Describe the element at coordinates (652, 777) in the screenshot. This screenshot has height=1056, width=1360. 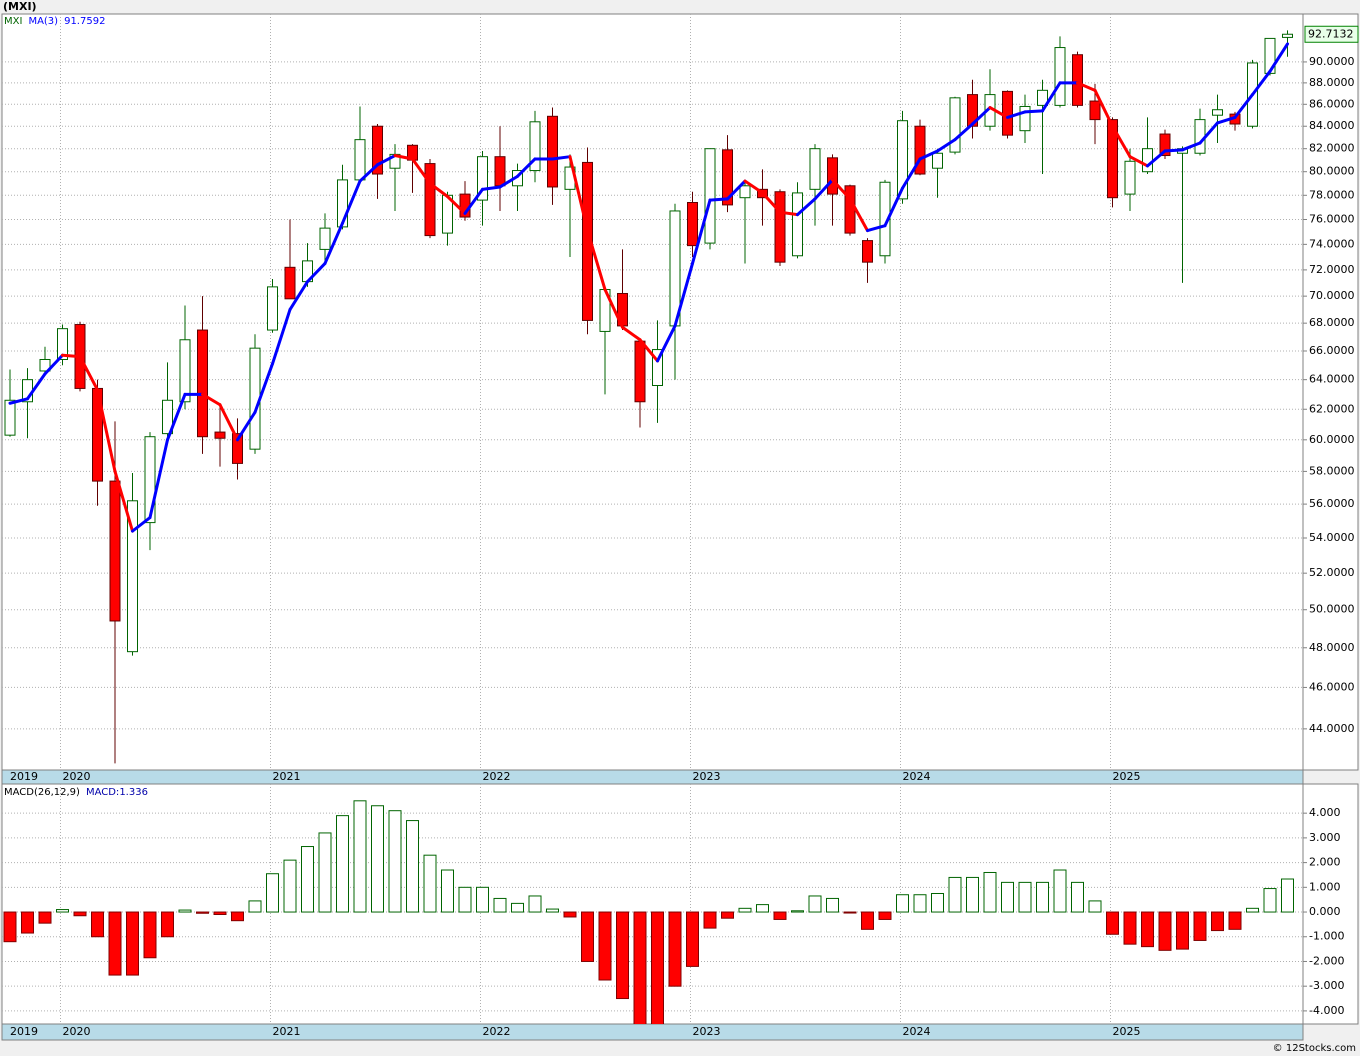
I see `time-axis` at that location.